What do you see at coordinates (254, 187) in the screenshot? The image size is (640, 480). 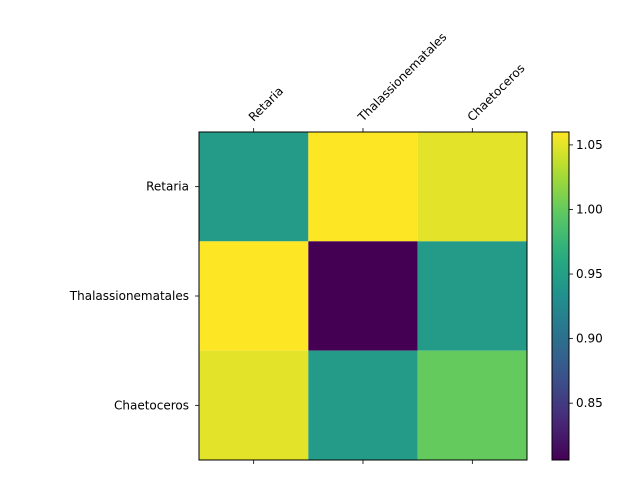 I see `heatmap-cell-r0-c0` at bounding box center [254, 187].